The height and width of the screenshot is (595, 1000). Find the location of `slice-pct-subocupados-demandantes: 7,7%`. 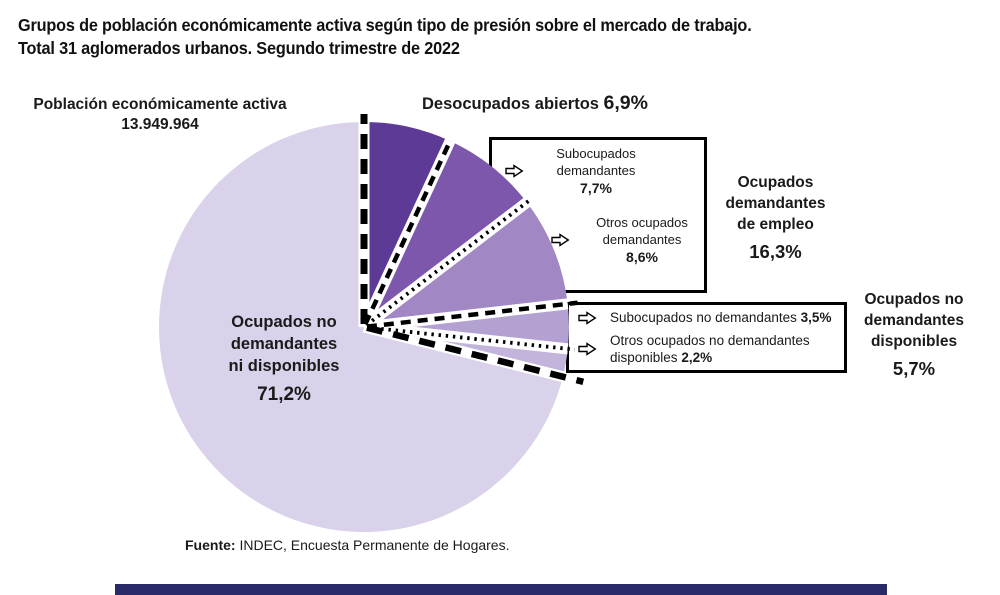

slice-pct-subocupados-demandantes: 7,7% is located at coordinates (596, 188).